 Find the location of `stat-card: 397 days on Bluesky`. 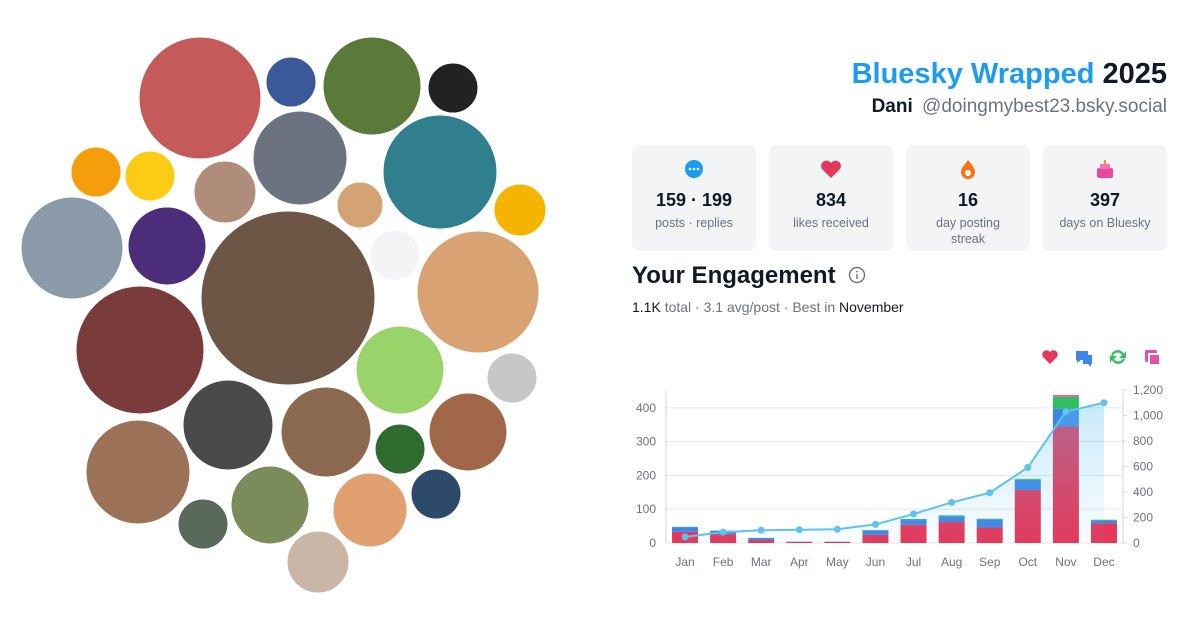

stat-card: 397 days on Bluesky is located at coordinates (1105, 198).